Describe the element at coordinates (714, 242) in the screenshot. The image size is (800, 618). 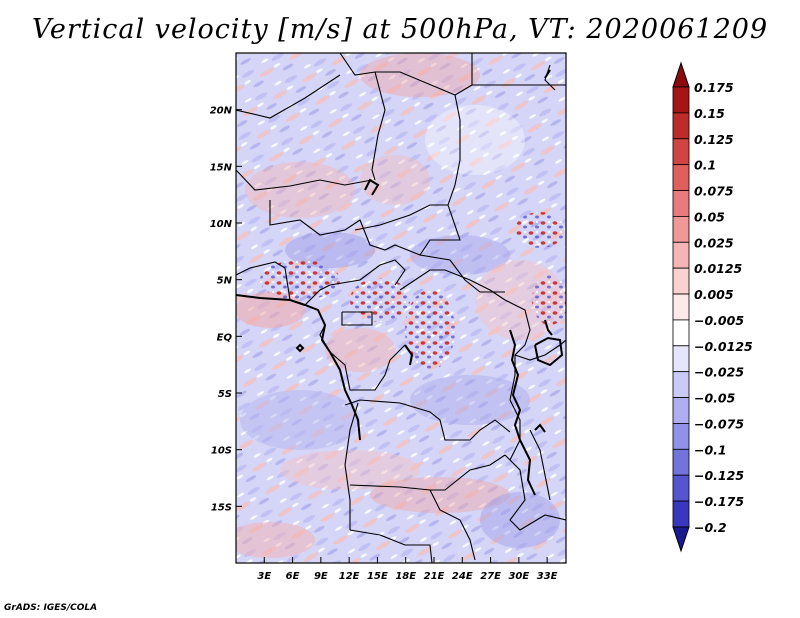
I see `colorbar-label: 0.025` at that location.